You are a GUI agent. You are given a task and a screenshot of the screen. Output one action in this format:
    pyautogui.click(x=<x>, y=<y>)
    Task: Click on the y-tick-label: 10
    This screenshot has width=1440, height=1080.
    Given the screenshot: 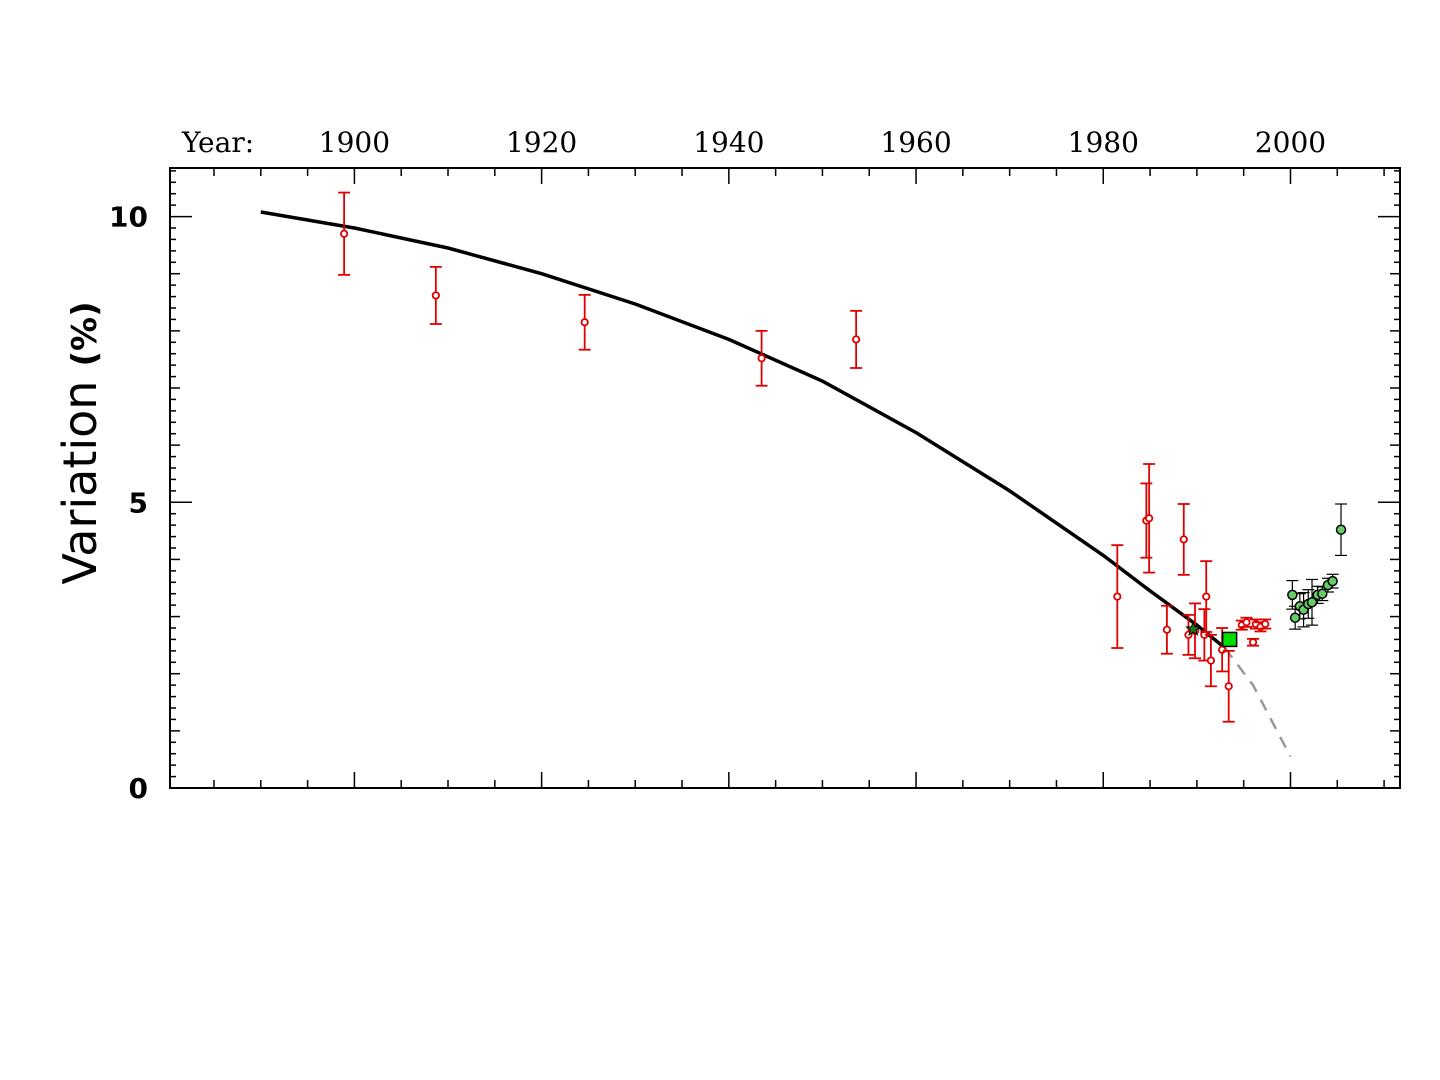 What is the action you would take?
    pyautogui.click(x=128, y=217)
    